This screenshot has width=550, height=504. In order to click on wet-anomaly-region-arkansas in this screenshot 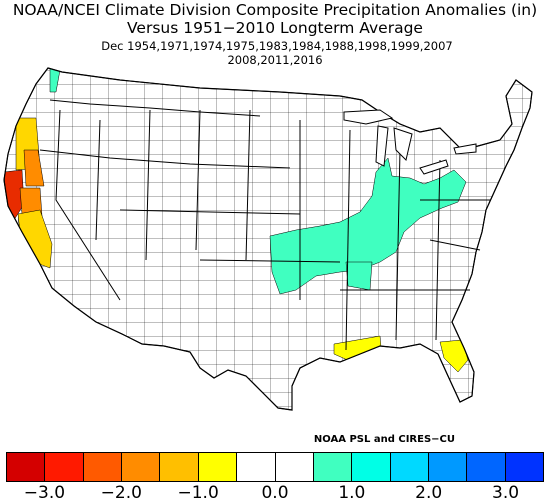, I will do `click(359, 276)`.